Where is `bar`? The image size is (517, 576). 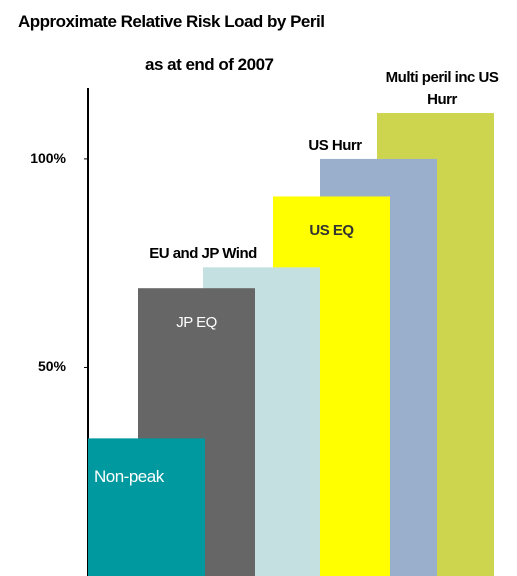
bar is located at coordinates (146, 507).